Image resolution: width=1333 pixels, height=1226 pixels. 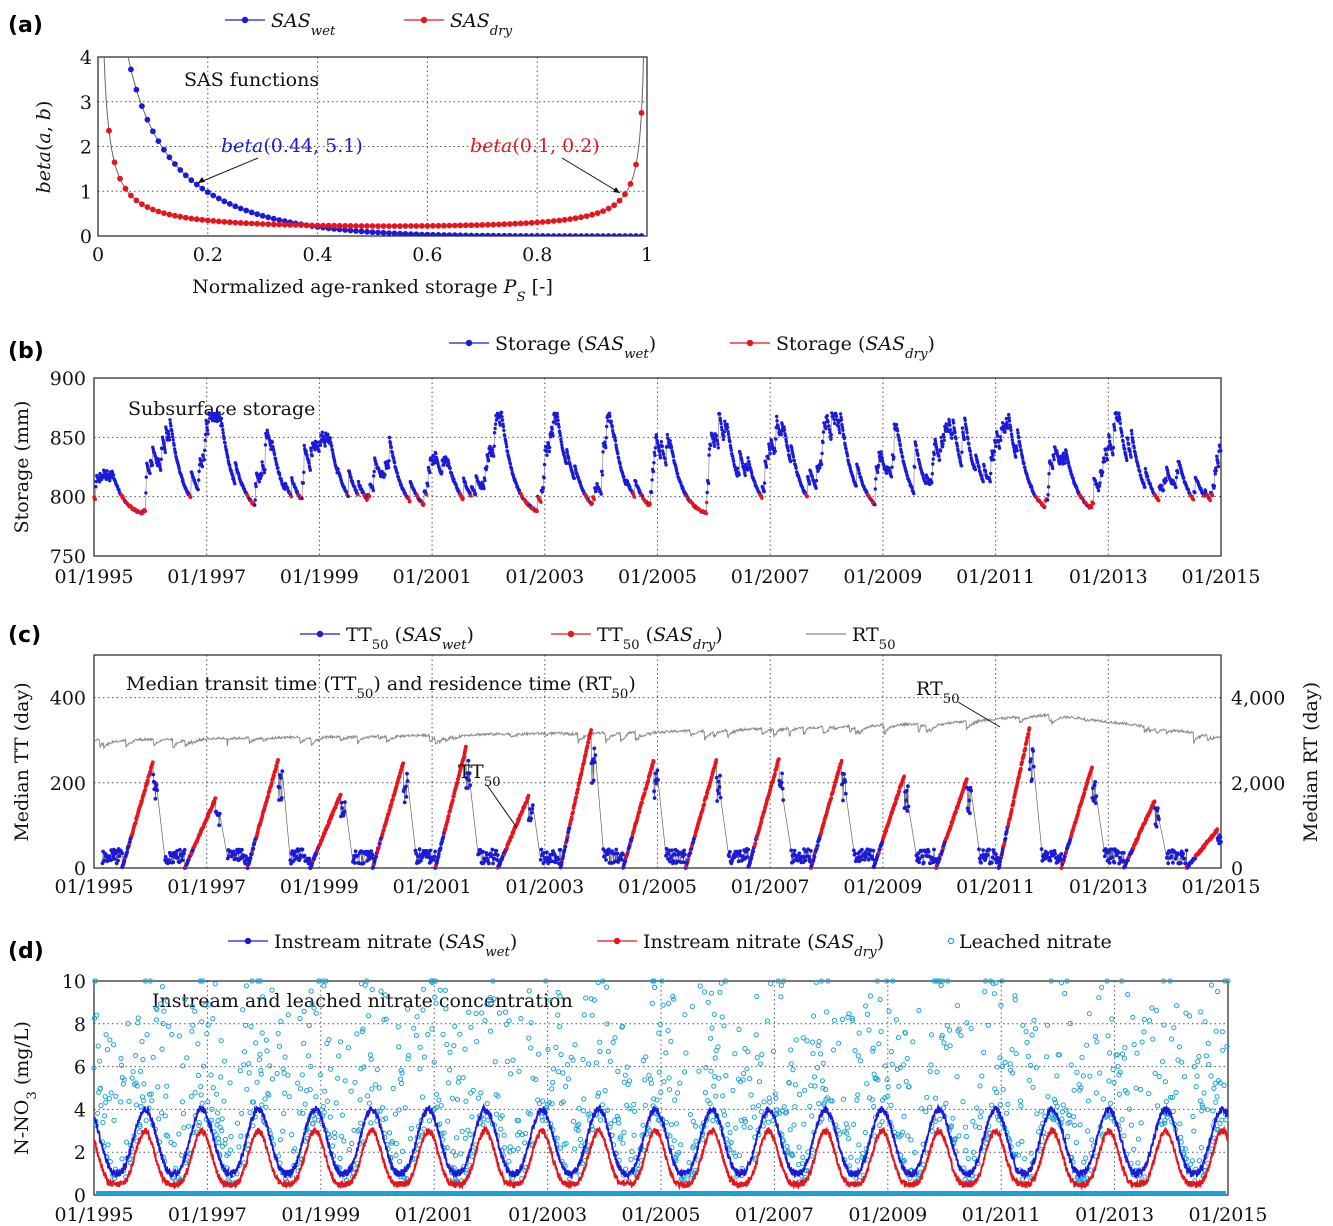 I want to click on panel-b-point-1981, so click(x=1011, y=434).